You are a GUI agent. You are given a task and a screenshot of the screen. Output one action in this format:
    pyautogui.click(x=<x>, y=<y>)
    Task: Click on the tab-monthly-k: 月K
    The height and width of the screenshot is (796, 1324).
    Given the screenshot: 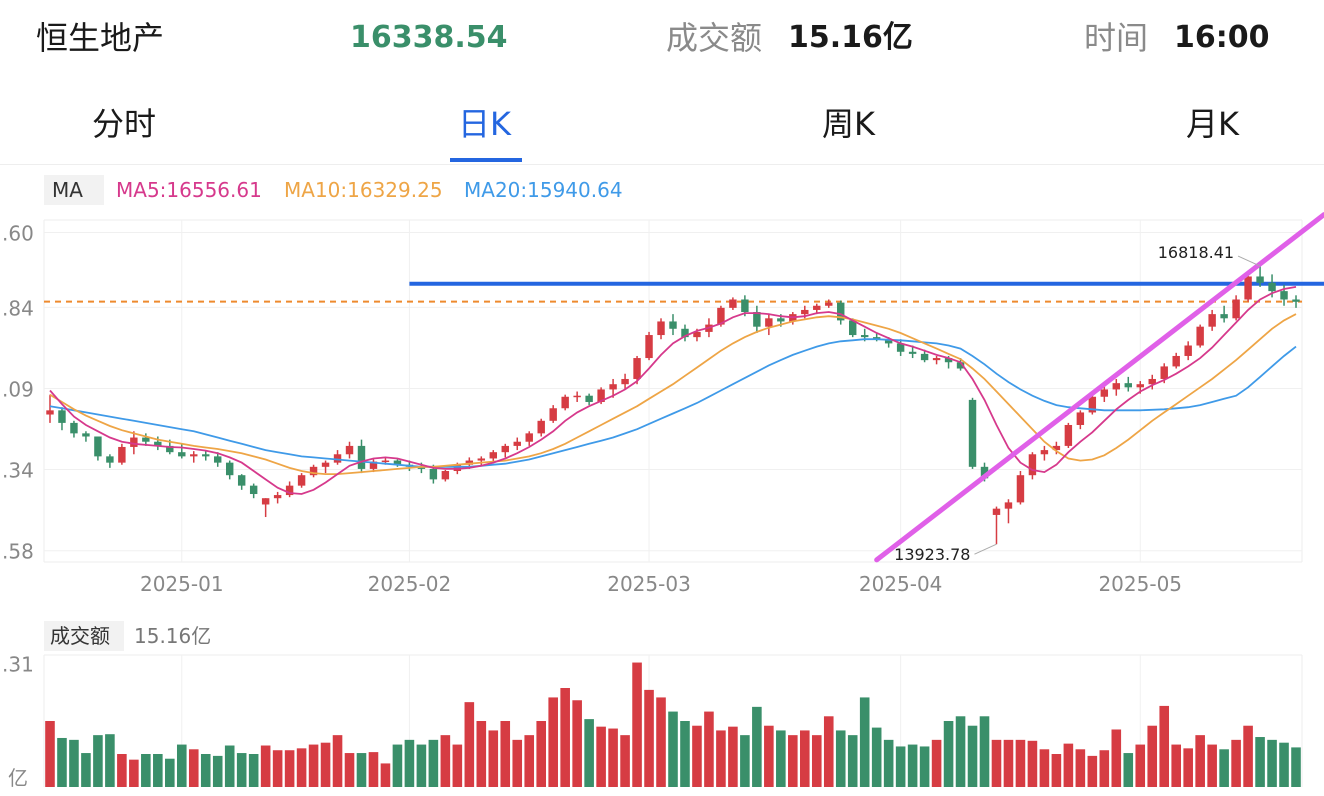 What is the action you would take?
    pyautogui.click(x=1212, y=124)
    